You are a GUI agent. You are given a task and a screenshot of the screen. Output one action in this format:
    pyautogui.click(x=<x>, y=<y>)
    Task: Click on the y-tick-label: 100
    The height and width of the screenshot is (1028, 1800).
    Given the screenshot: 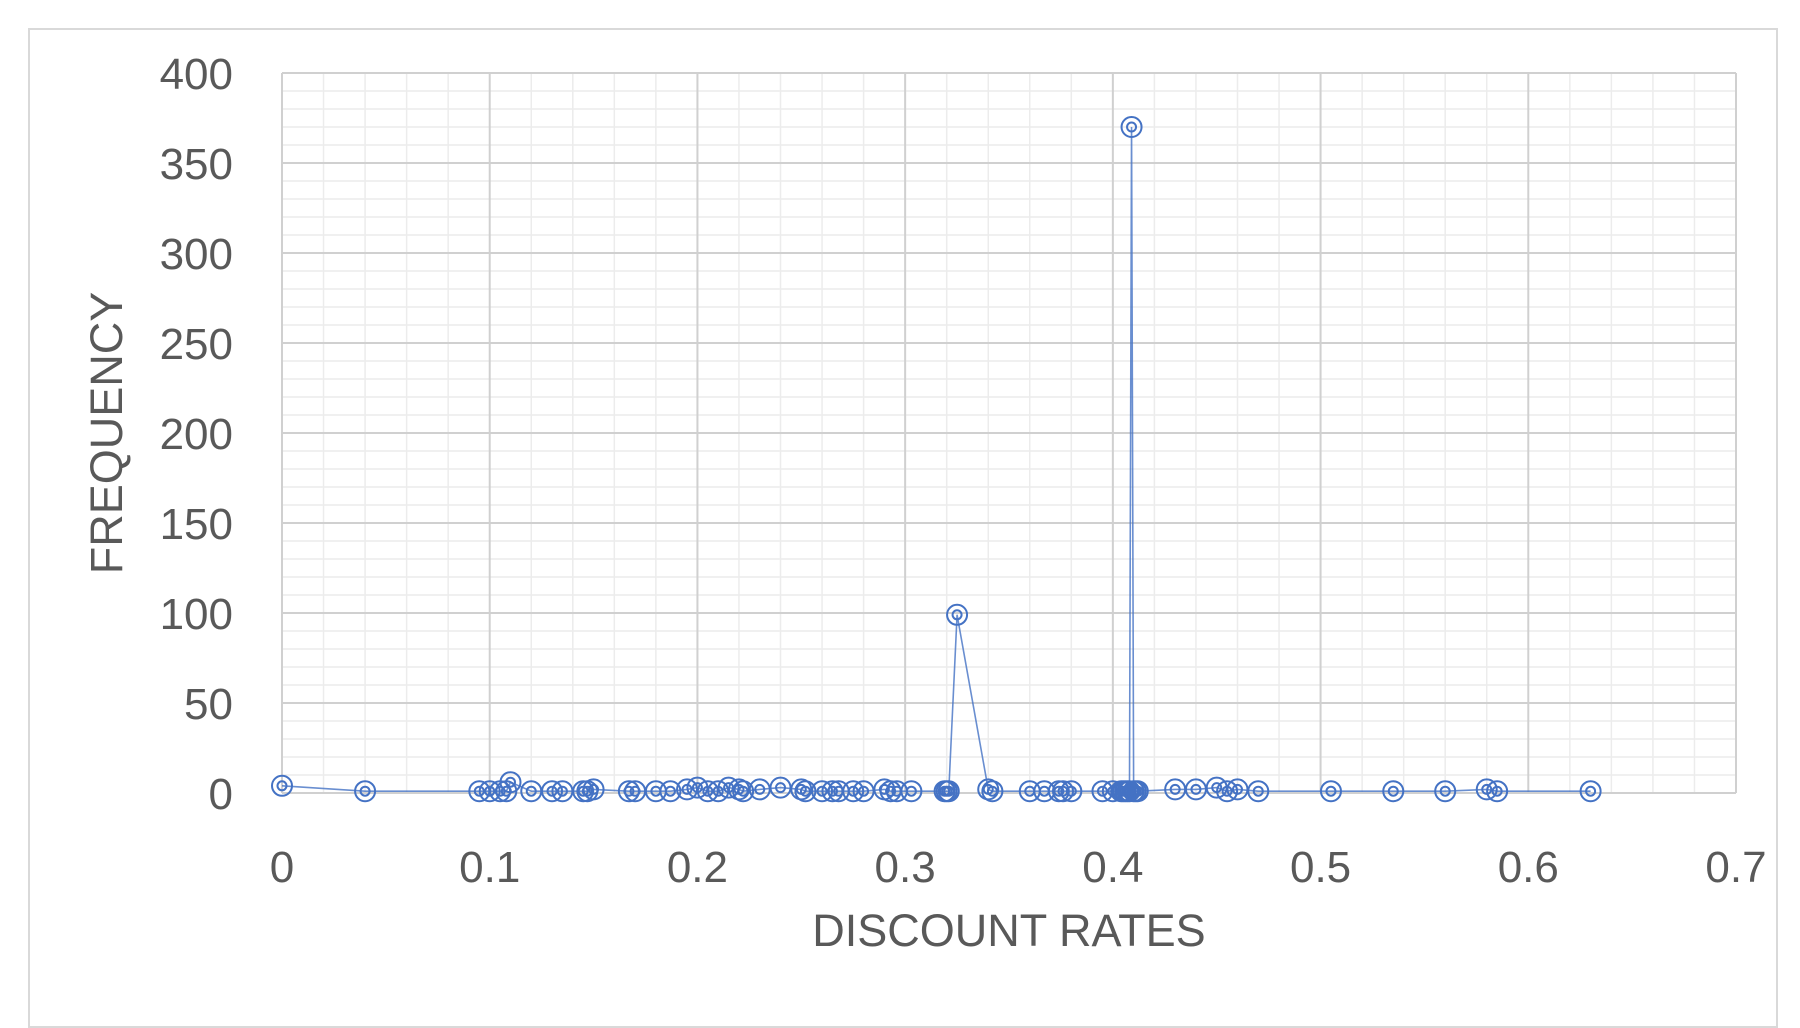 What is the action you would take?
    pyautogui.click(x=196, y=614)
    